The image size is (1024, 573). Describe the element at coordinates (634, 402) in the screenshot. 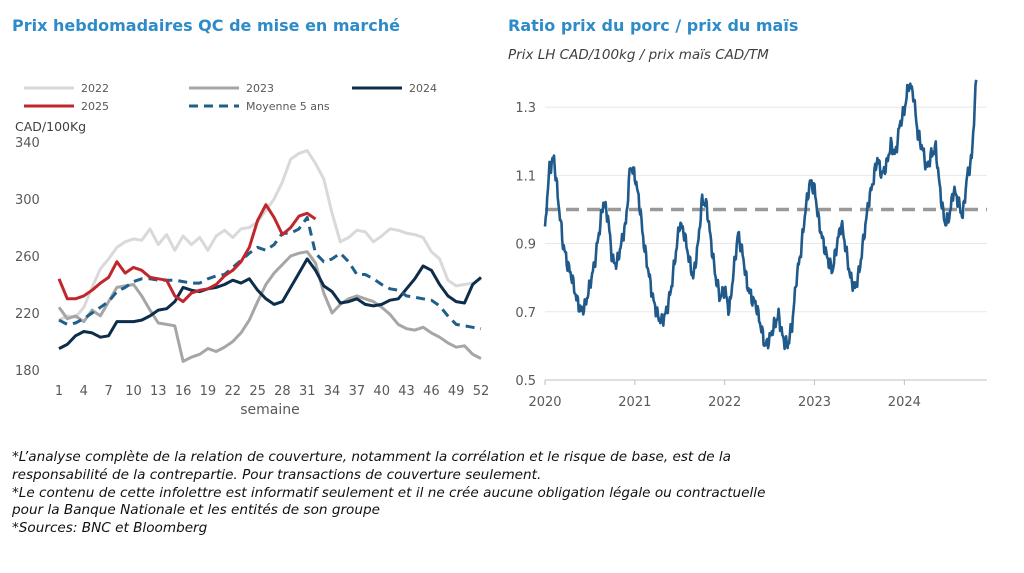

I see `x-tick-label: 2021` at that location.